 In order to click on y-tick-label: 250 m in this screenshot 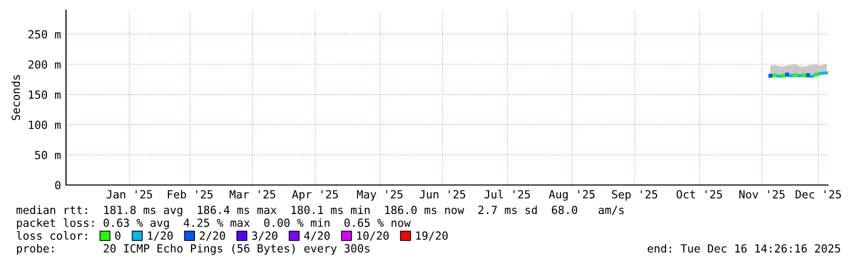, I will do `click(44, 34)`.